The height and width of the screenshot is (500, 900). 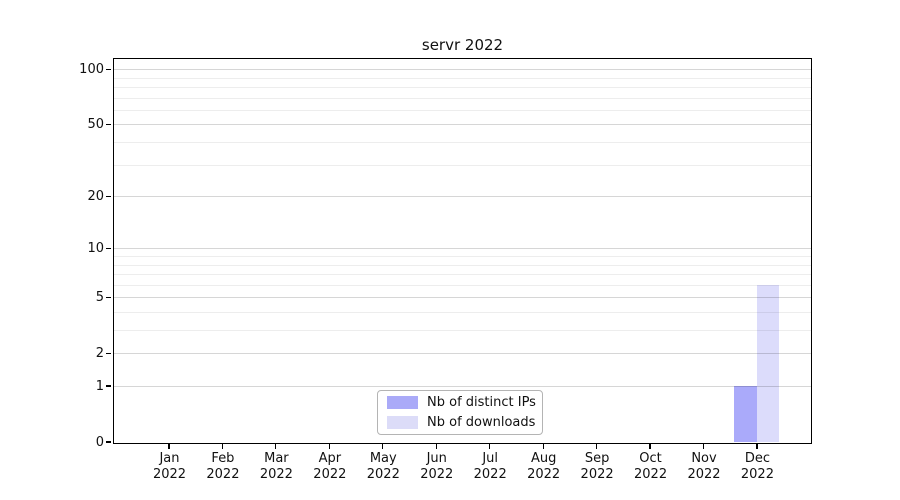 I want to click on legend-label: Nb of distinct IPs, so click(x=481, y=403).